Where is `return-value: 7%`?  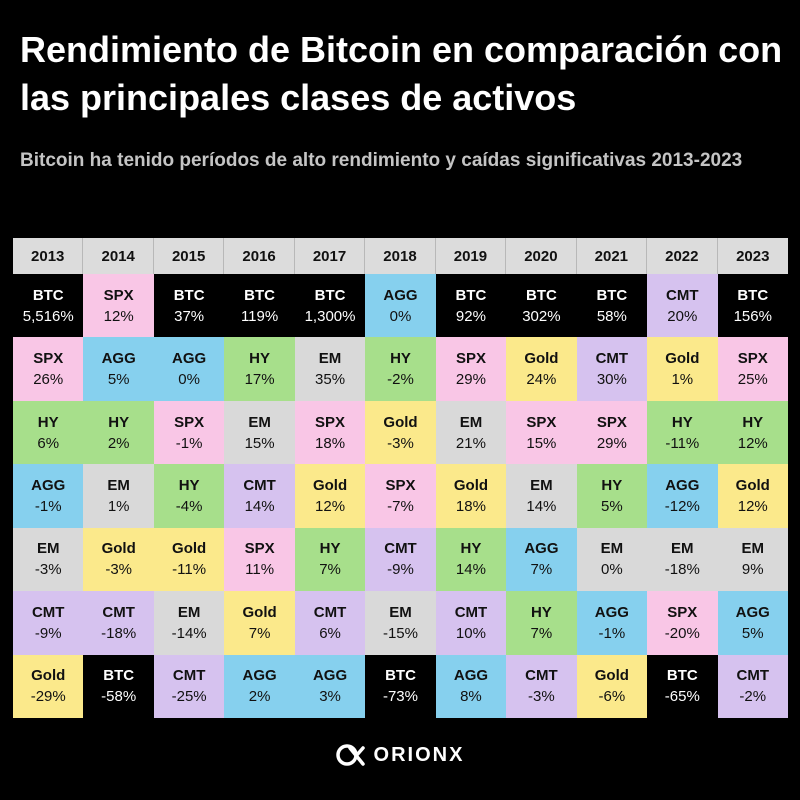 return-value: 7% is located at coordinates (541, 633).